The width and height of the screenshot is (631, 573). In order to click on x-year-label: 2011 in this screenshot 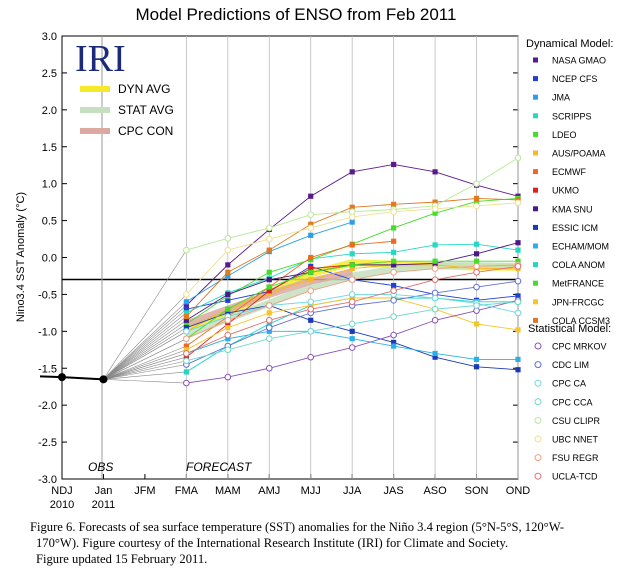, I will do `click(104, 505)`.